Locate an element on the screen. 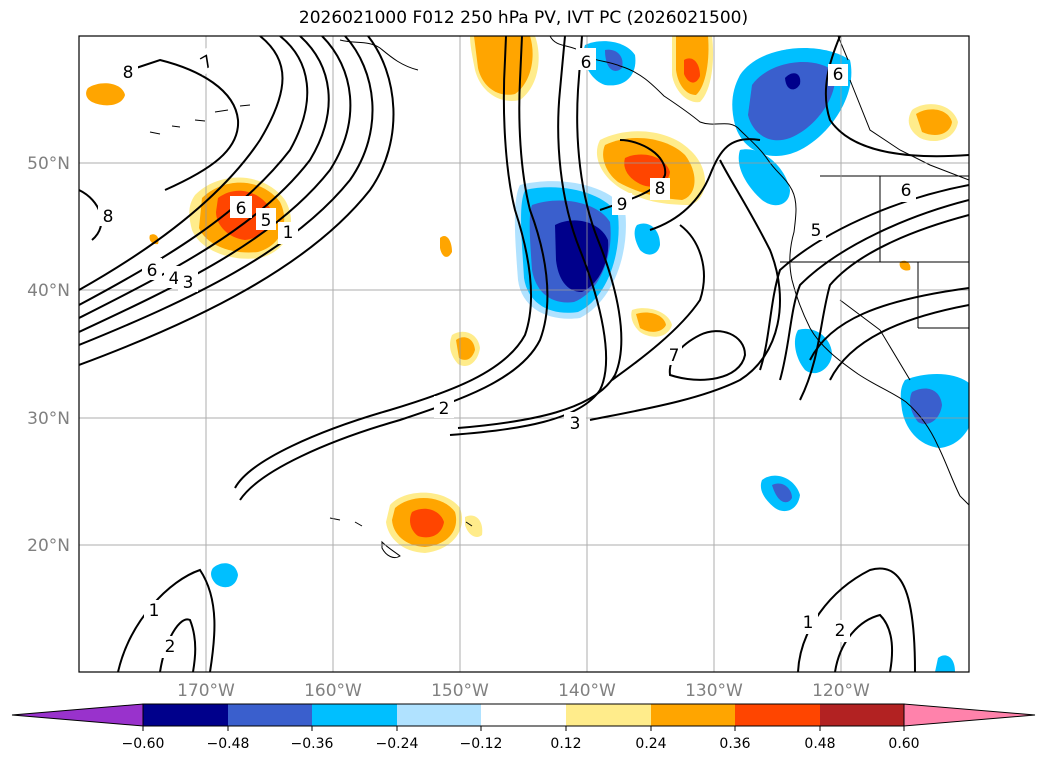 The image size is (1047, 765). colorbar-extend-high is located at coordinates (969, 715).